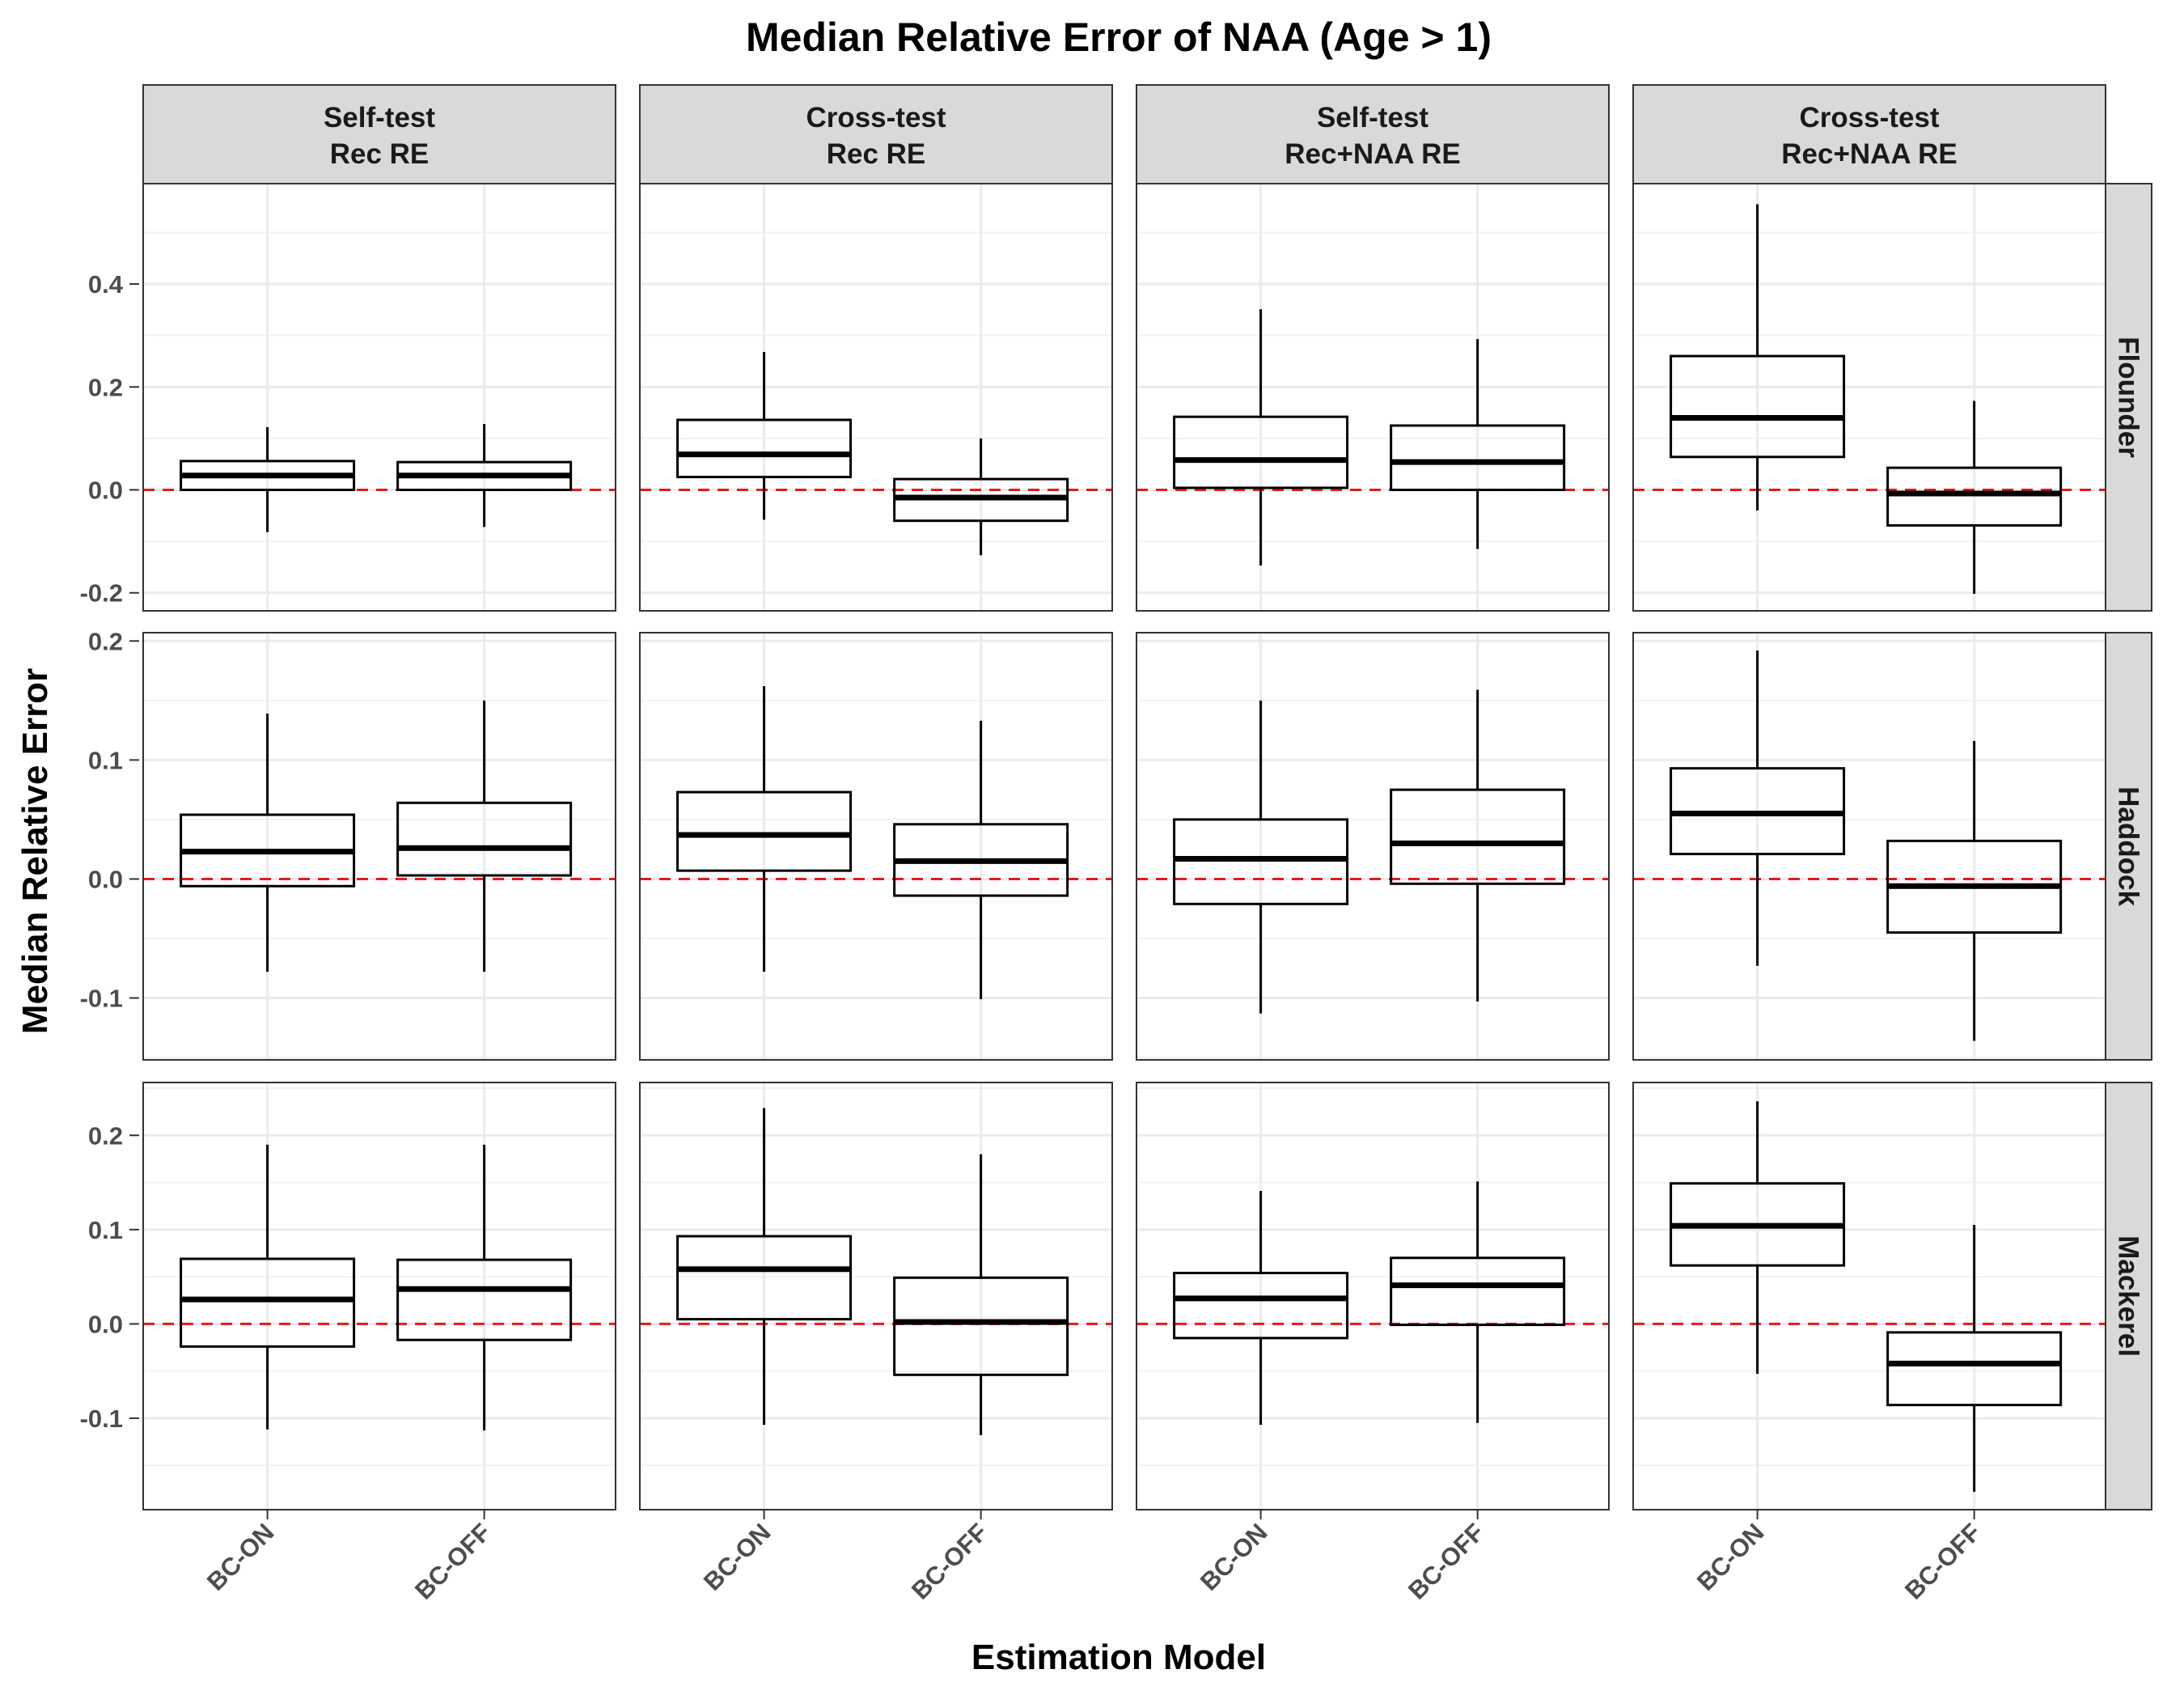 Image resolution: width=2184 pixels, height=1699 pixels. I want to click on column-strip: Cross-test Rec RE, so click(876, 134).